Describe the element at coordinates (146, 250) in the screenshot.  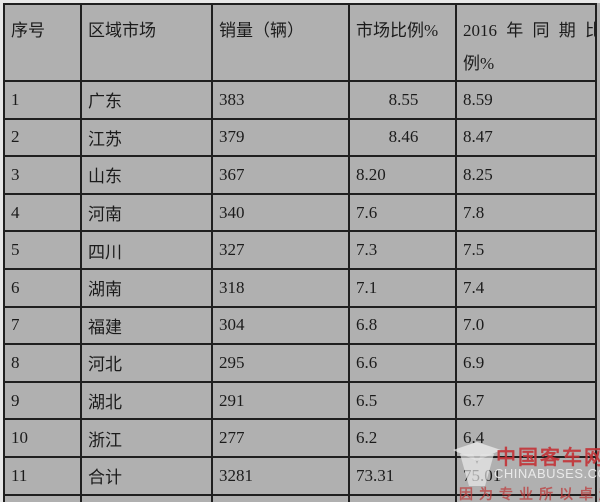
I see `cell-region: 四川` at that location.